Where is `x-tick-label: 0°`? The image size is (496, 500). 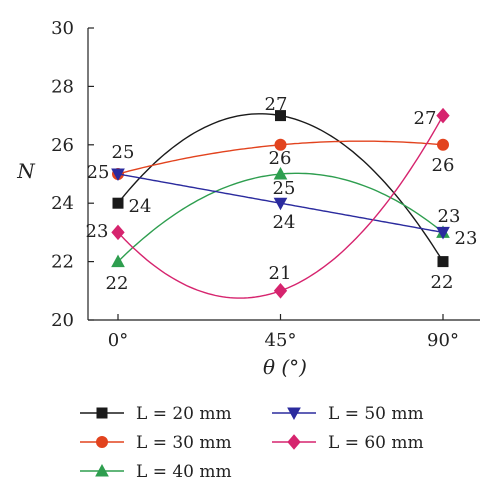 x-tick-label: 0° is located at coordinates (118, 340).